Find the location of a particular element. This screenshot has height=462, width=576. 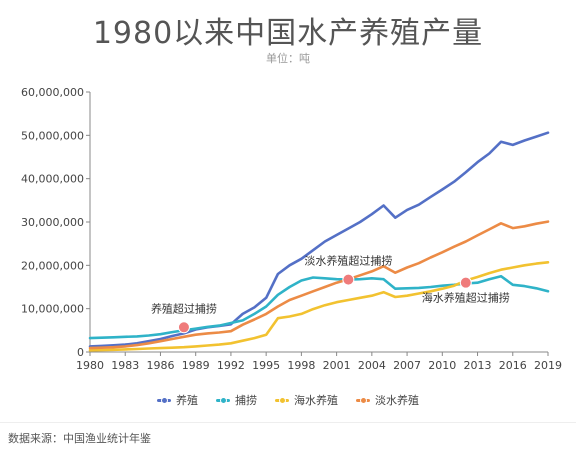

x-tick-label: 1989 is located at coordinates (196, 365).